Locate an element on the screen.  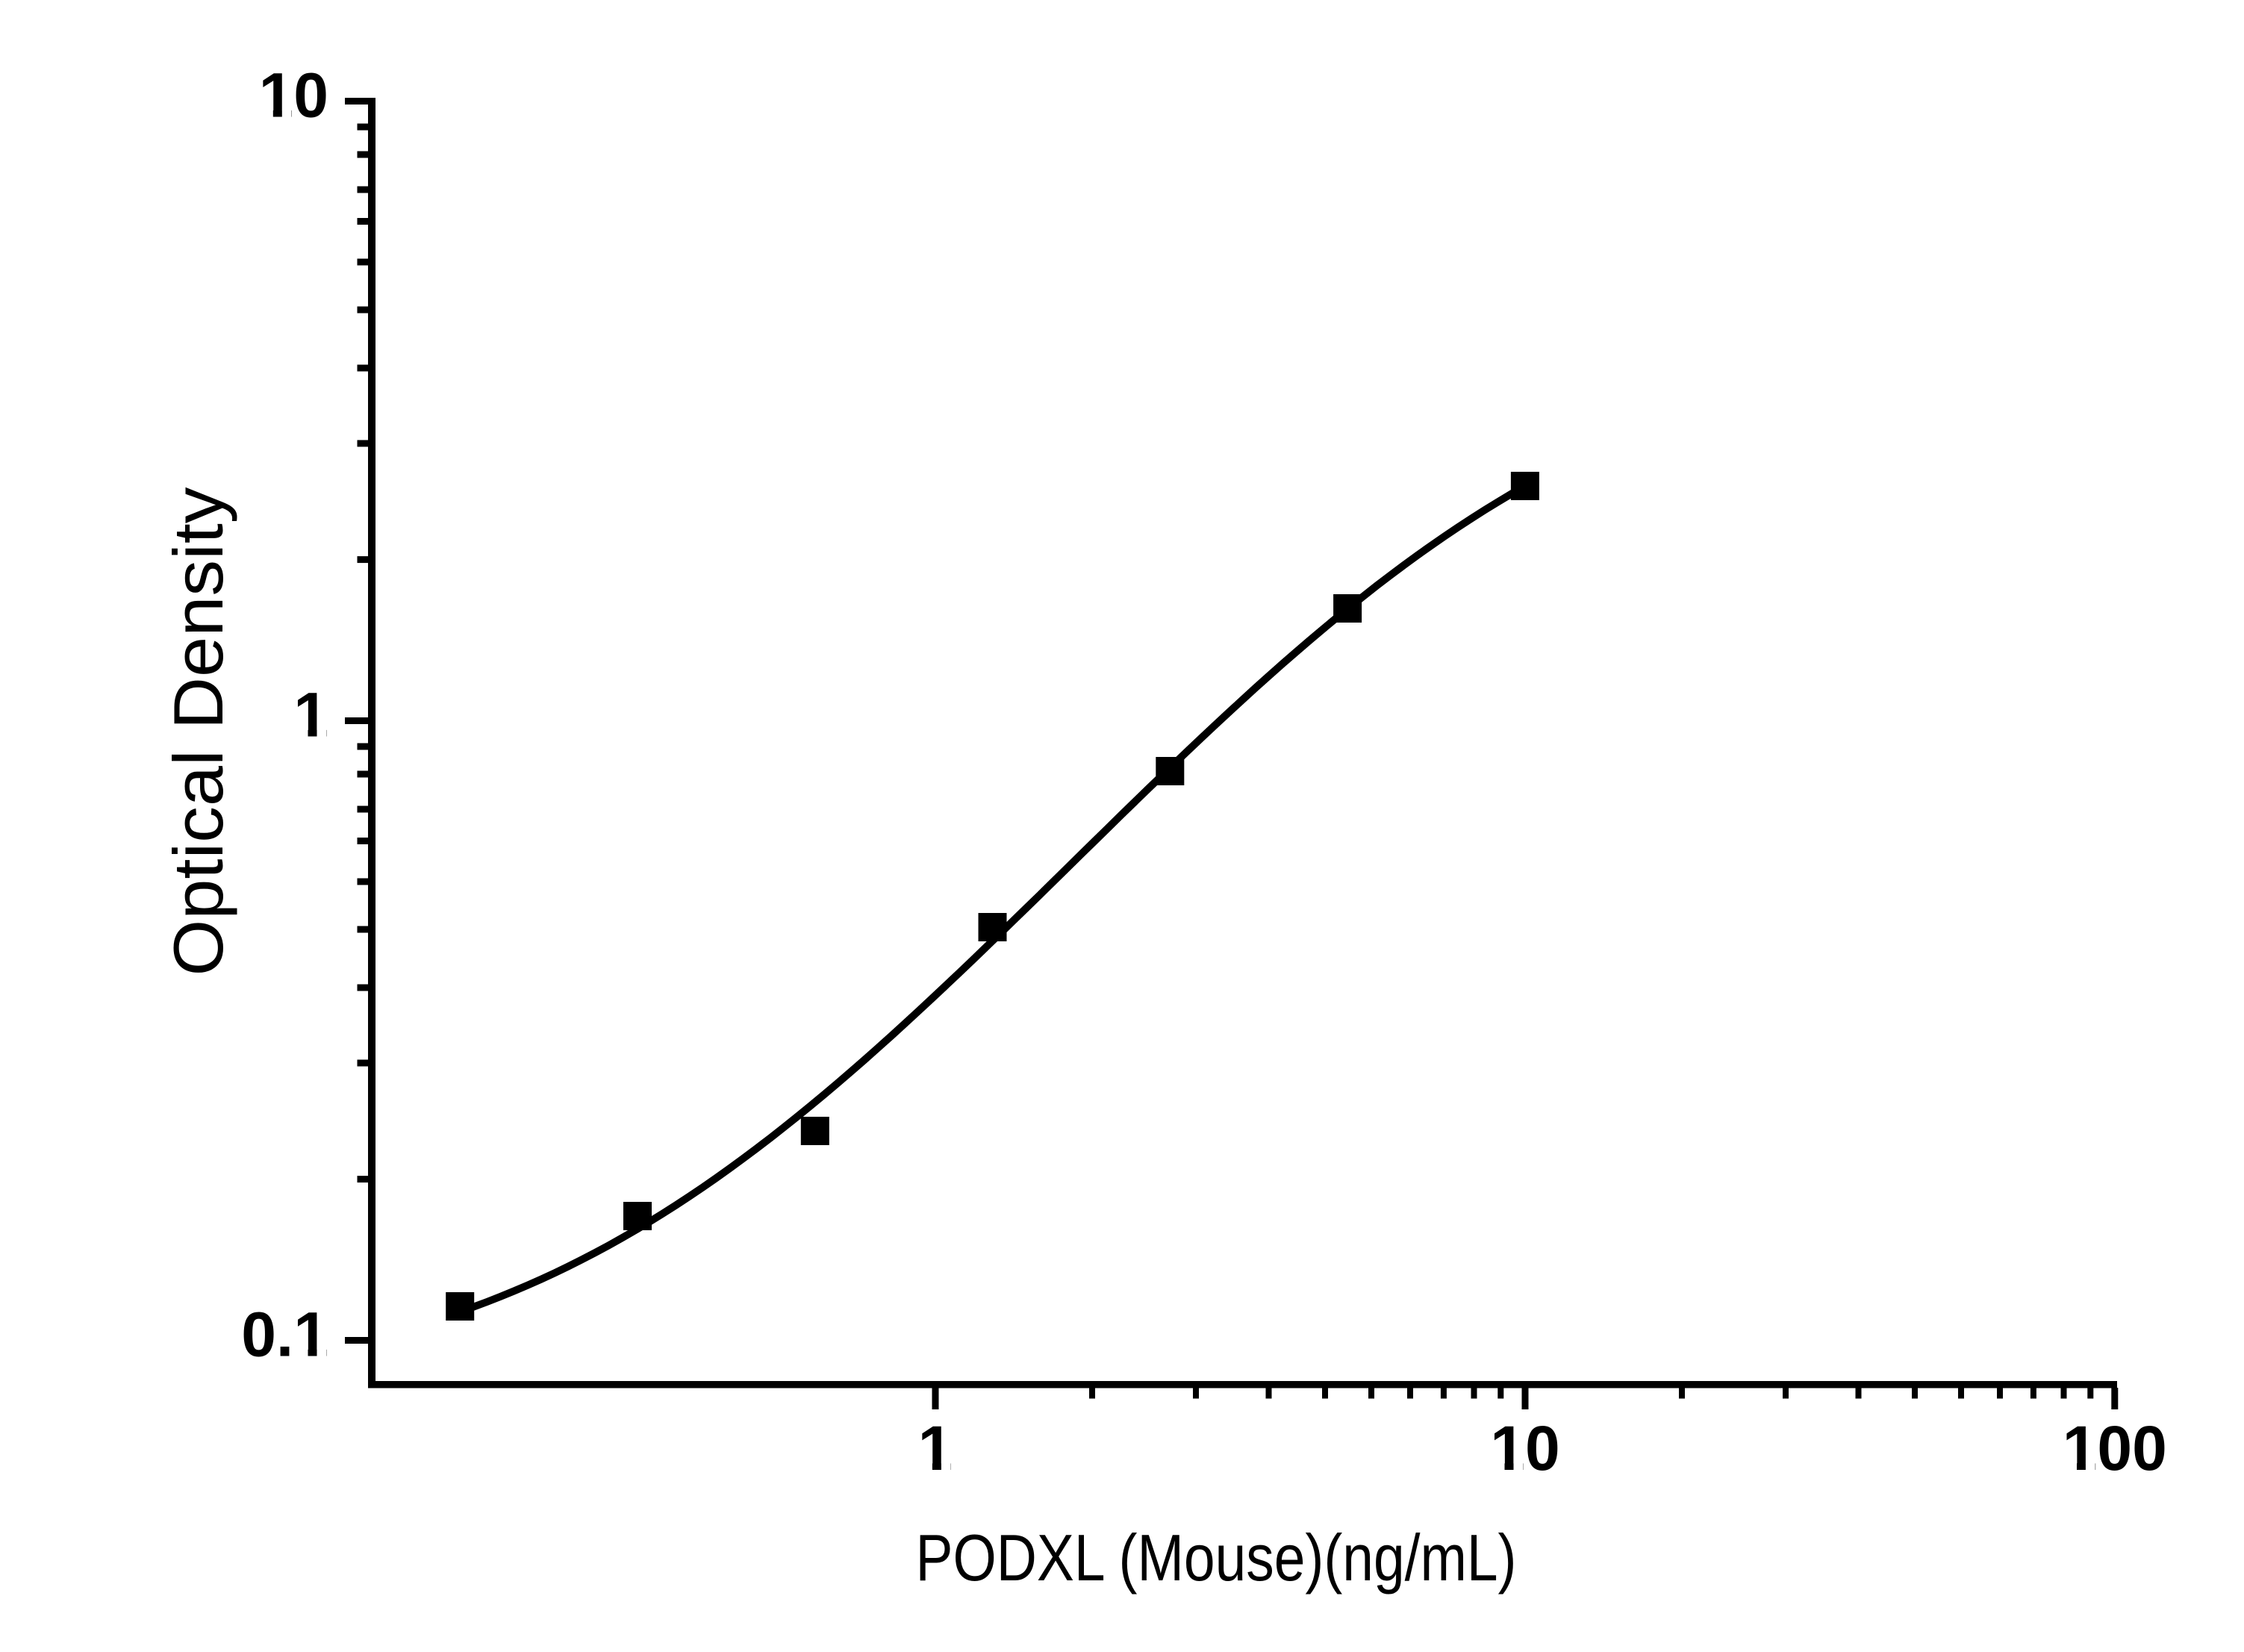
svg-text: 0.1 is located at coordinates (284, 1335).